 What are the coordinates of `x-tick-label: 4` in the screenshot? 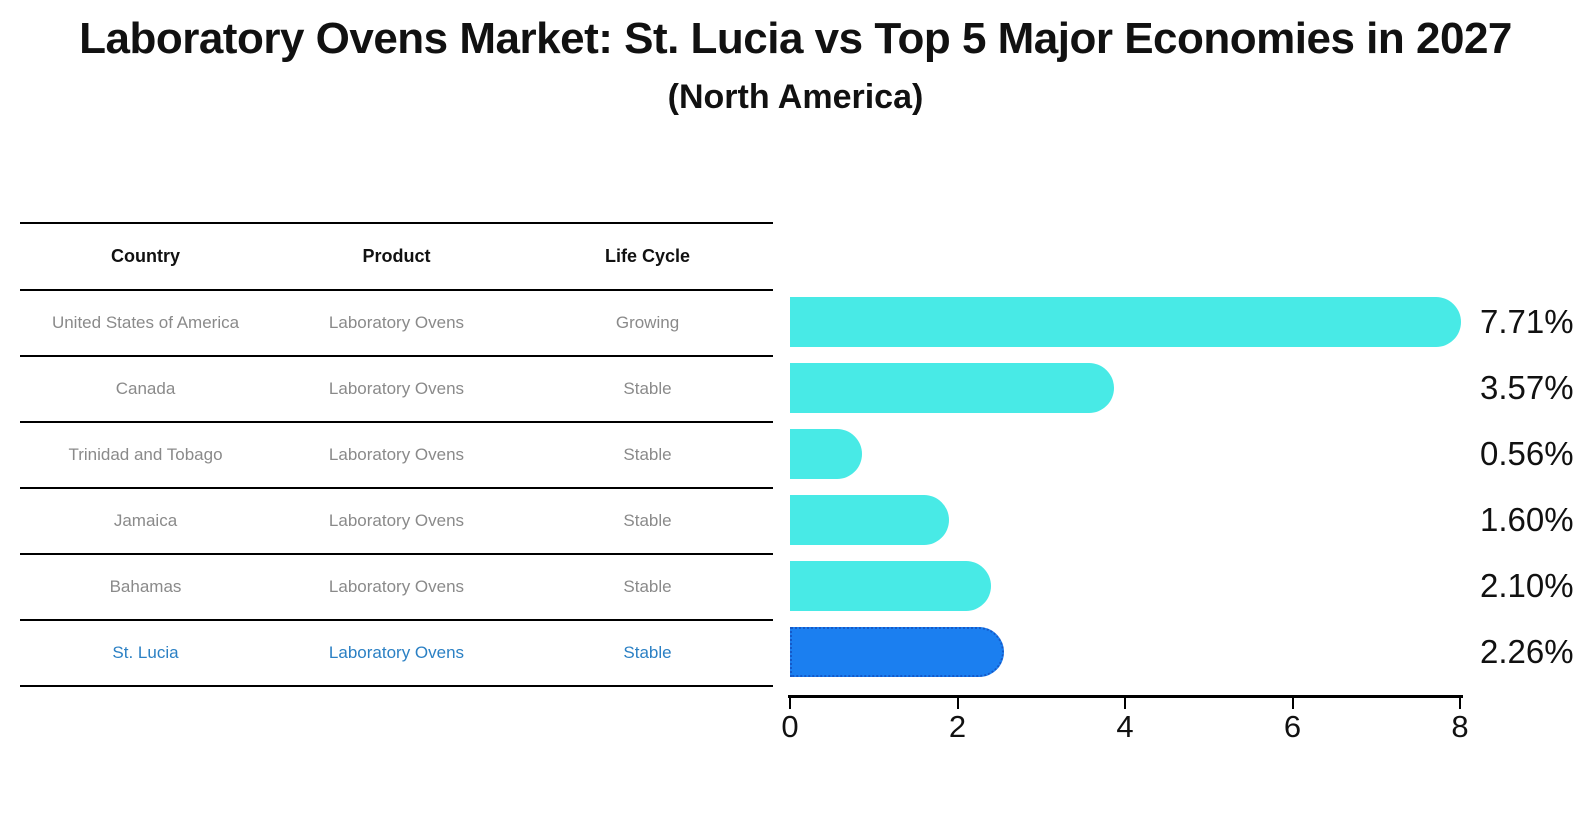 It's located at (1125, 726).